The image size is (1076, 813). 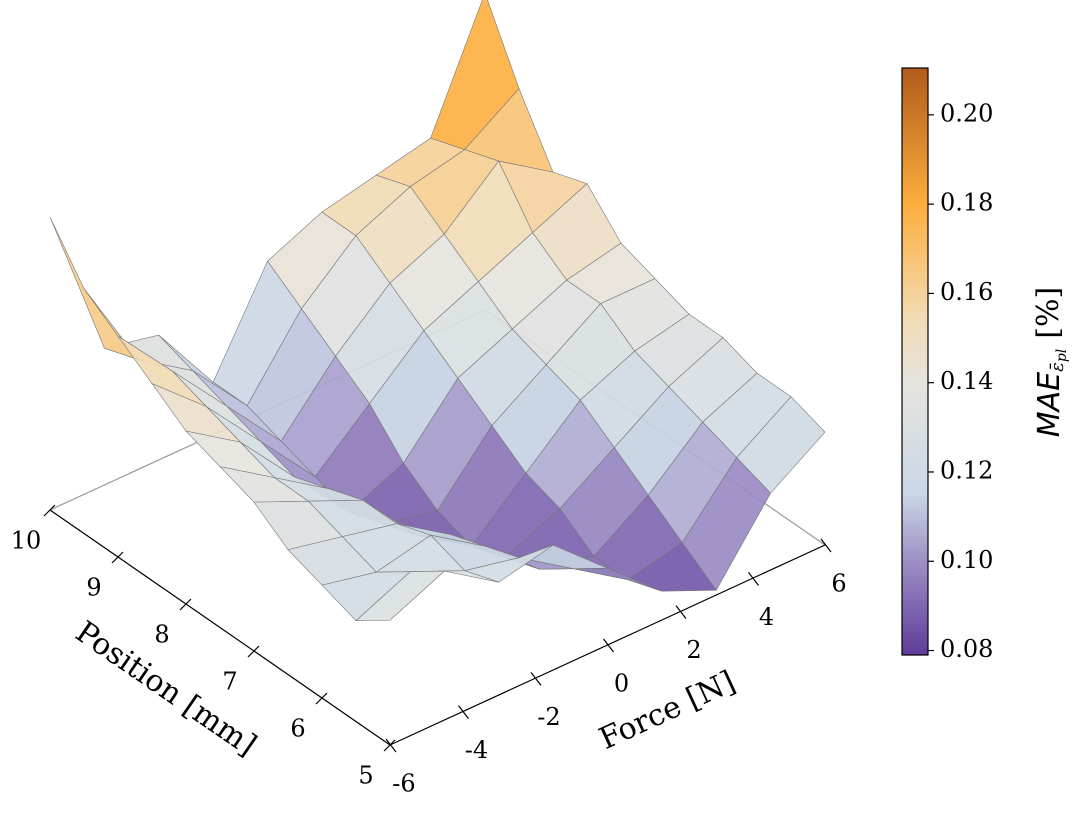 I want to click on colorbar-fill, so click(x=915, y=361).